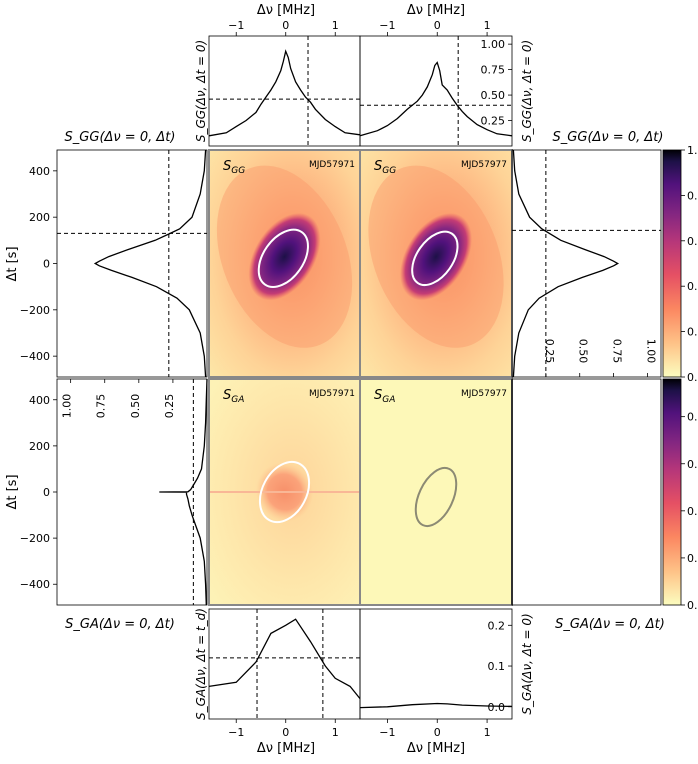  I want to click on xtick-label-top-left: 1, so click(335, 25).